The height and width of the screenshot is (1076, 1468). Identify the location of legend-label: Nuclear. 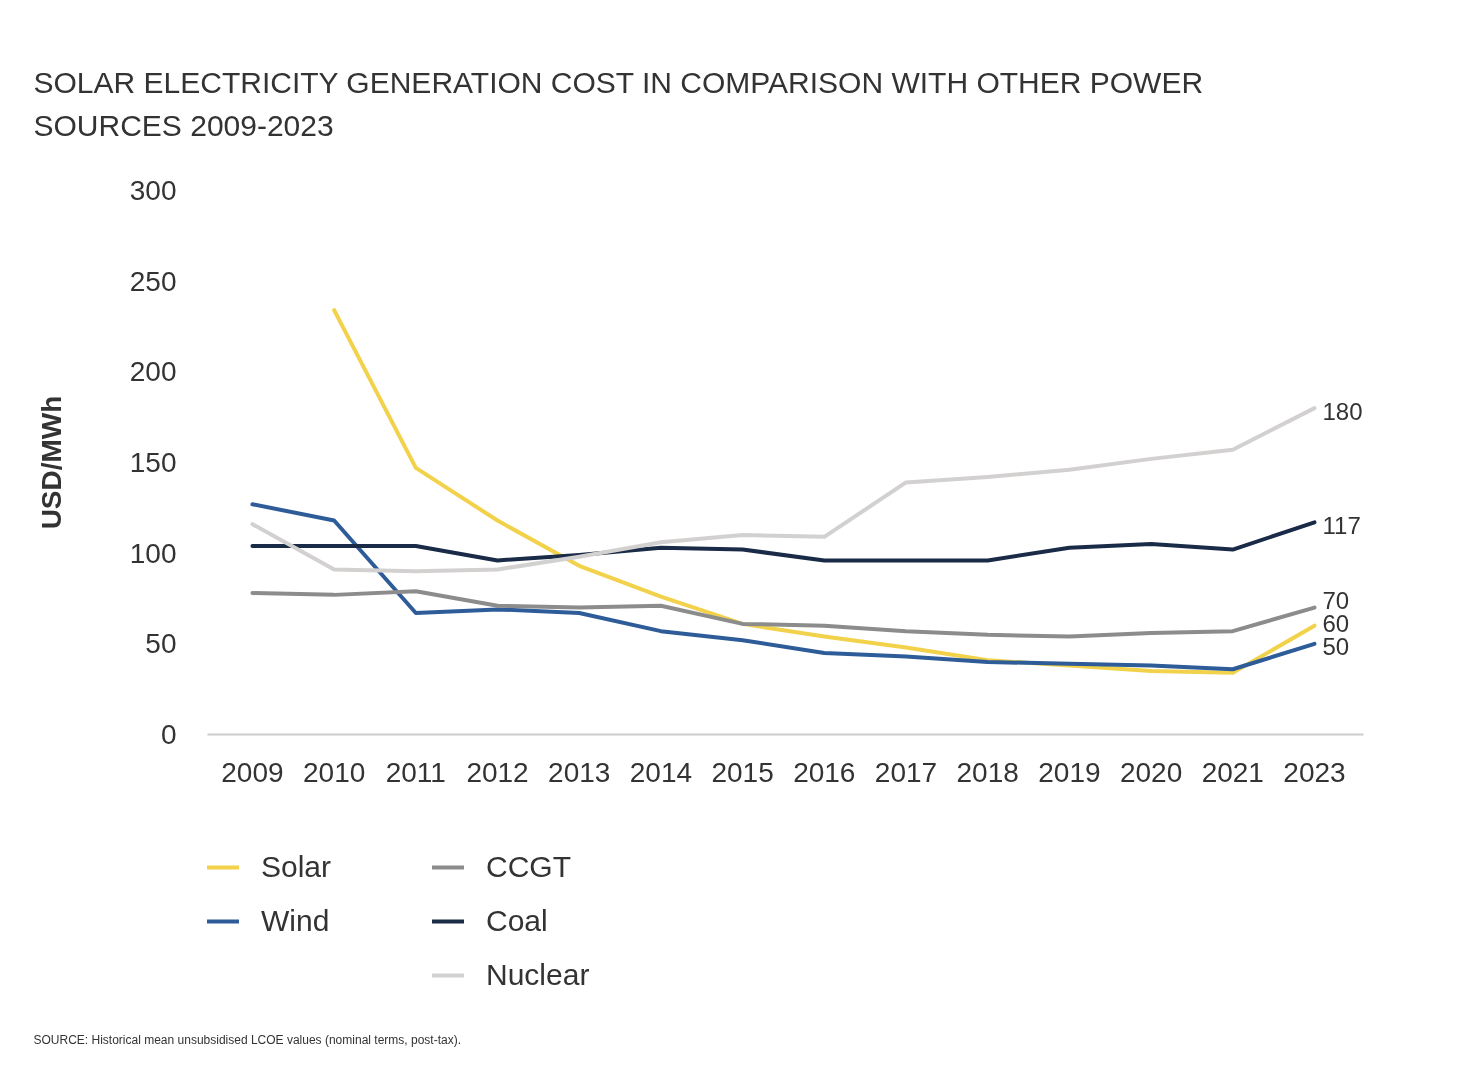
(538, 975).